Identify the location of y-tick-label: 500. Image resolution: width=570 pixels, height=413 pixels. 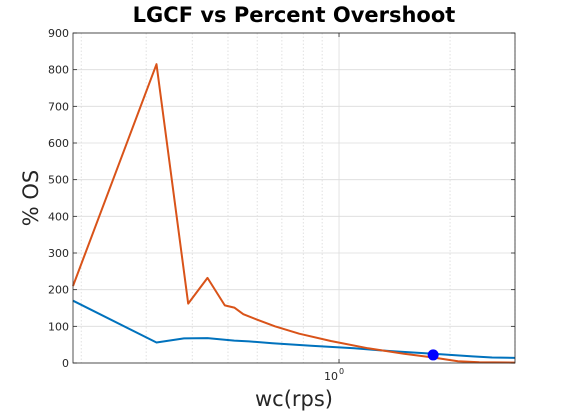
(58, 180).